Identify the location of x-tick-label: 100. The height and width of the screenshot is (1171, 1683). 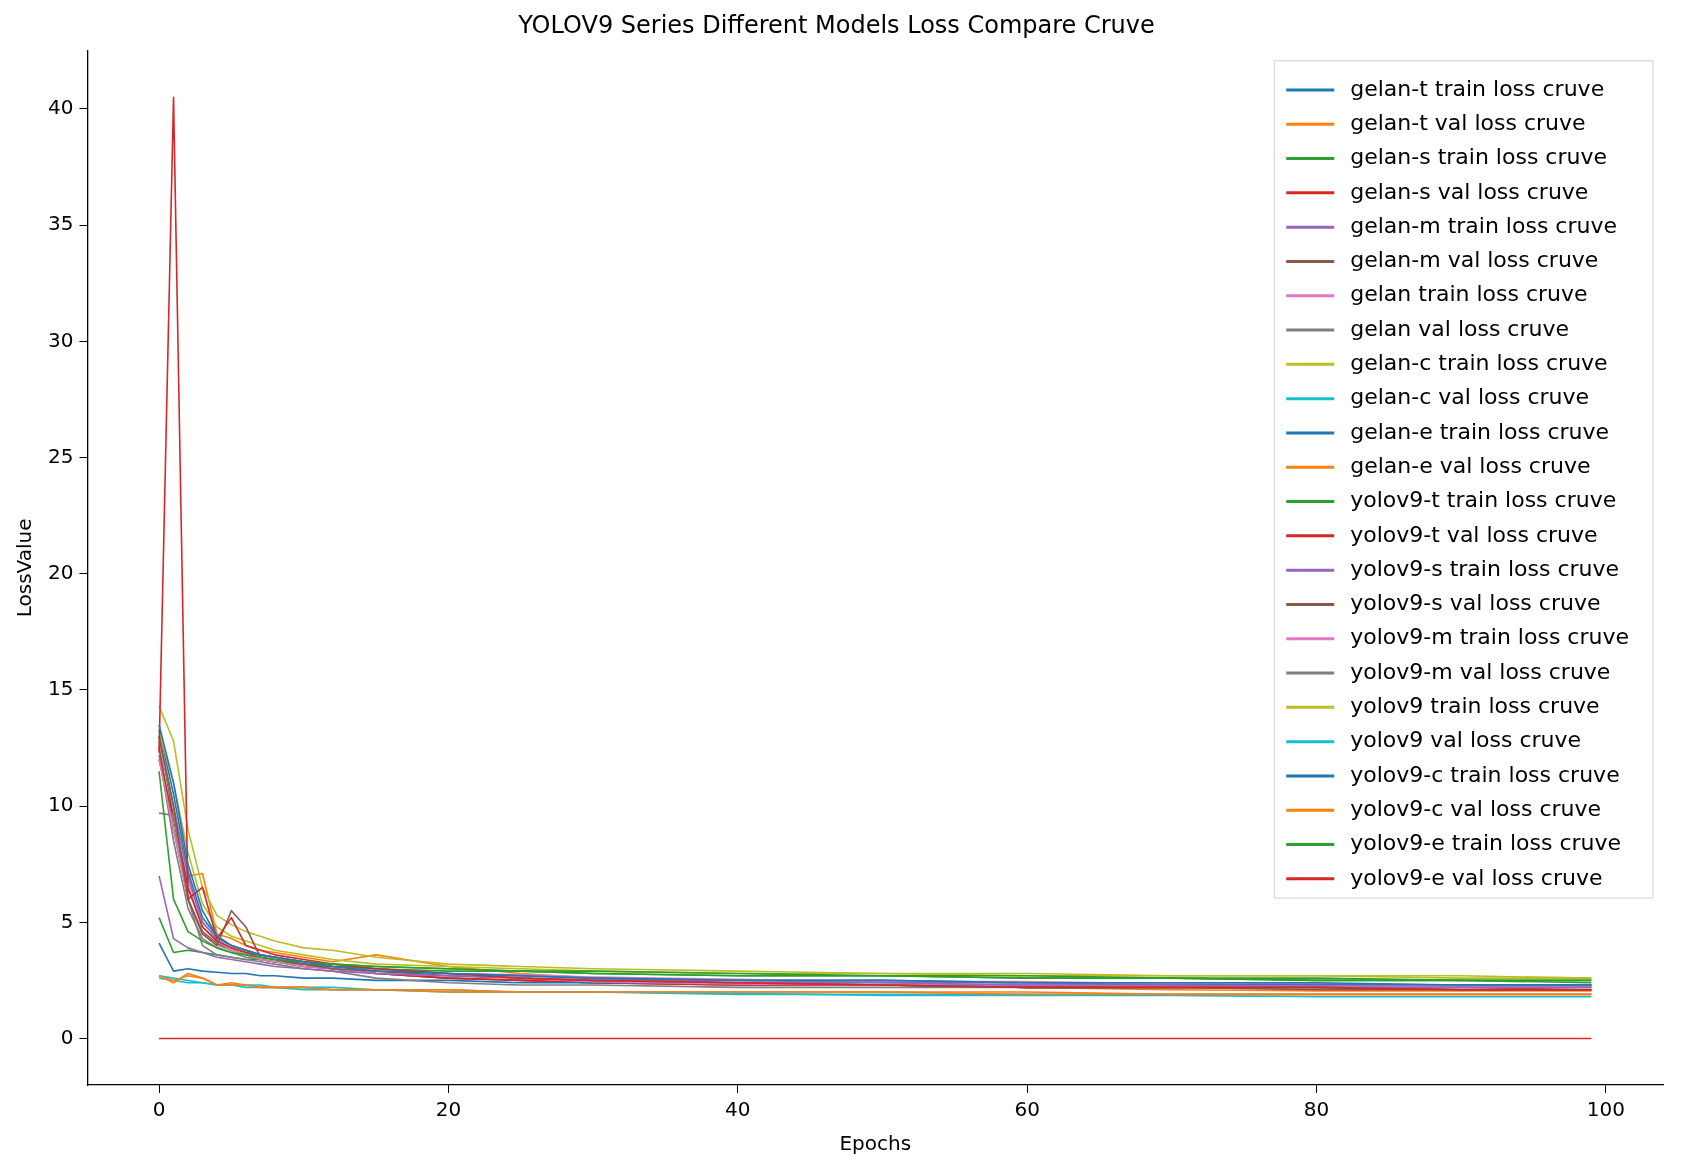
(1605, 1109).